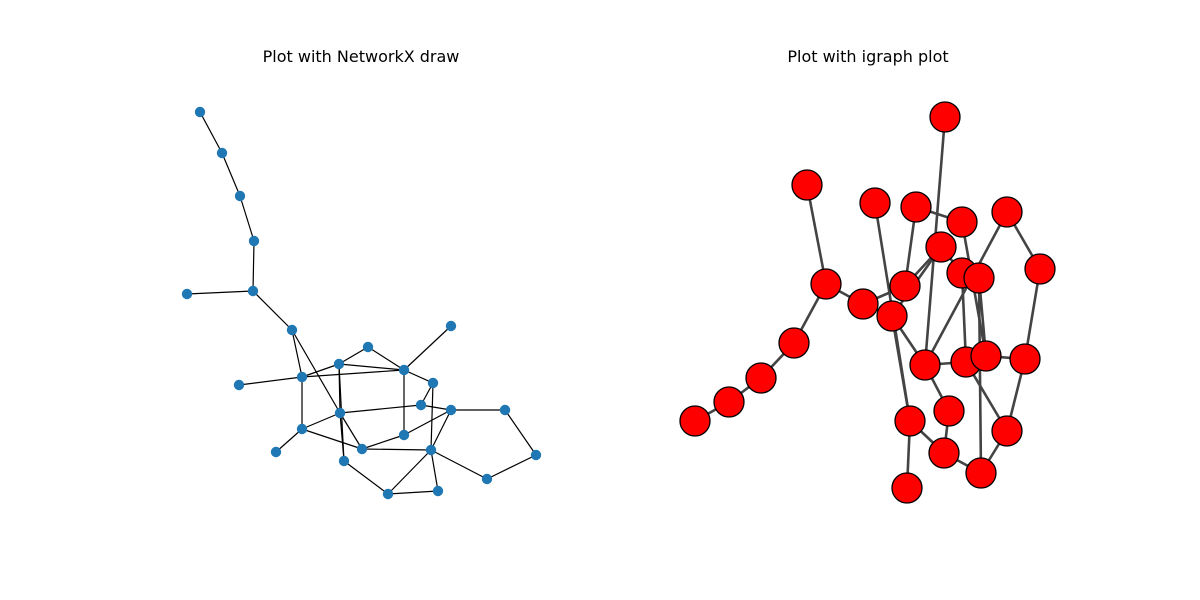 Image resolution: width=1200 pixels, height=600 pixels. I want to click on networkx-panel: Plot with NetworkX draw, so click(361, 56).